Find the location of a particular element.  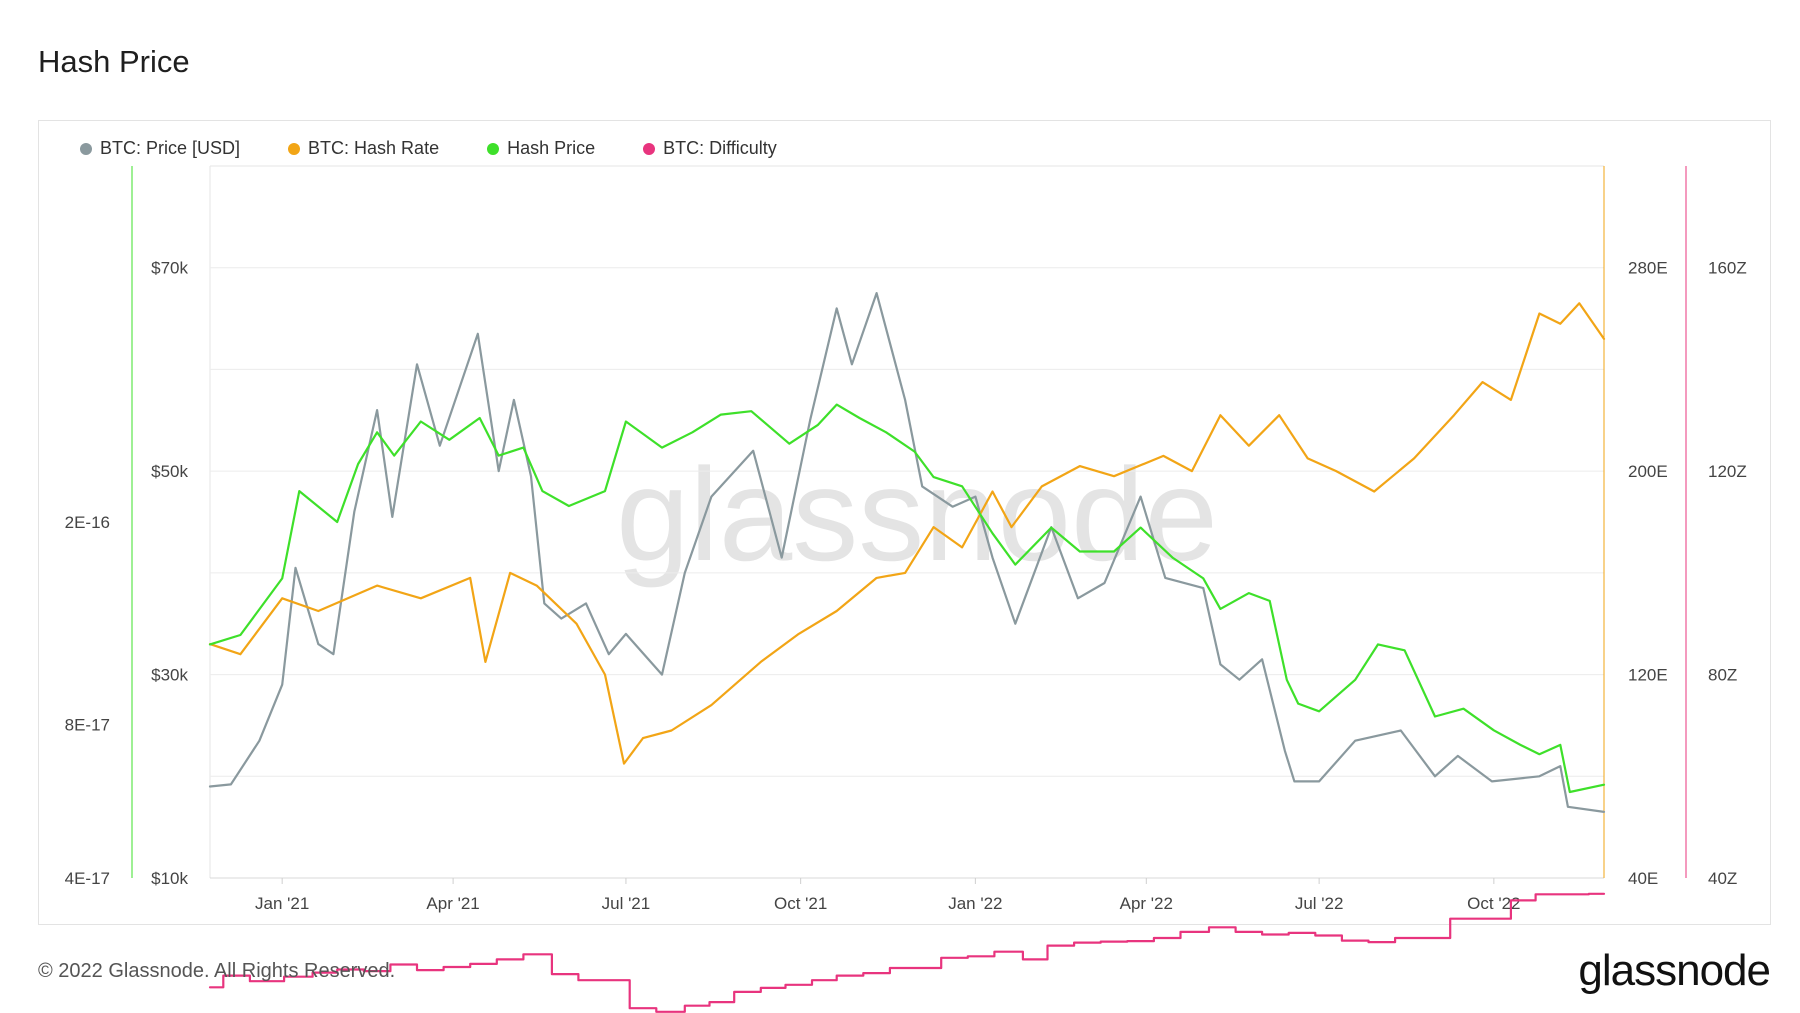

x-tick-label-1: Apr '21 is located at coordinates (452, 903).